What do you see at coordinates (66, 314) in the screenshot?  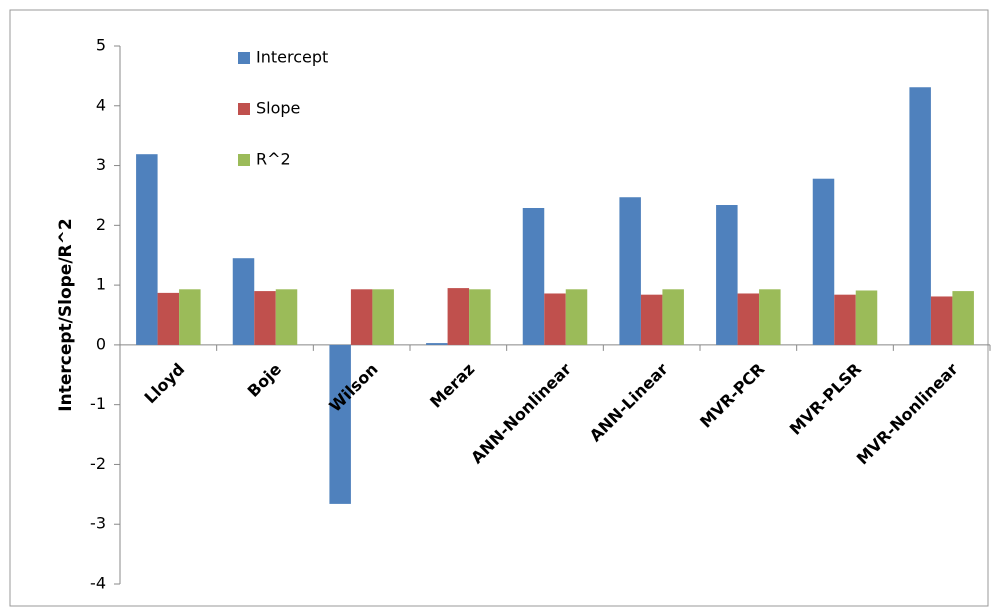 I see `y-axis-label: Intercept/Slope/R^2` at bounding box center [66, 314].